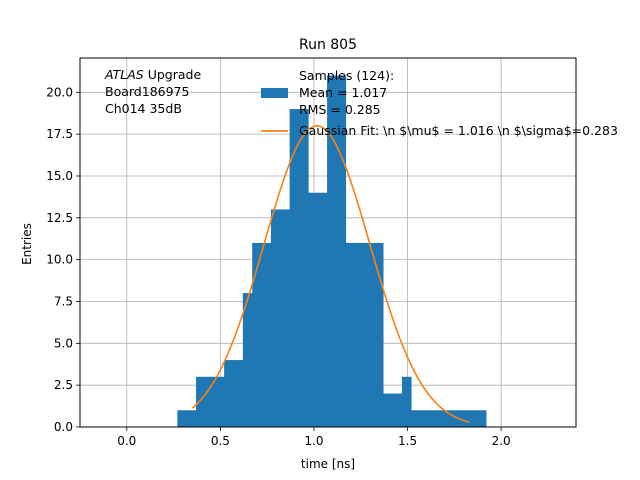 This screenshot has width=640, height=480. Describe the element at coordinates (340, 109) in the screenshot. I see `legend-samples-line-3: RMS = 0.285` at that location.